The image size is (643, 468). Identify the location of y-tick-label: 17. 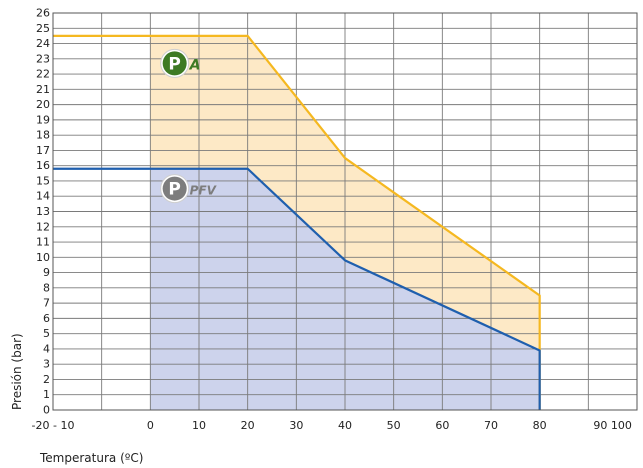
(43, 150).